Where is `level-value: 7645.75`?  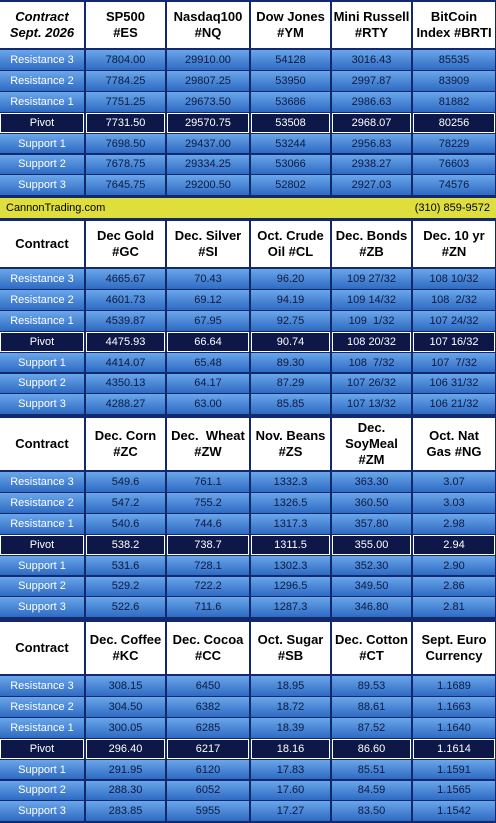 level-value: 7645.75 is located at coordinates (125, 185).